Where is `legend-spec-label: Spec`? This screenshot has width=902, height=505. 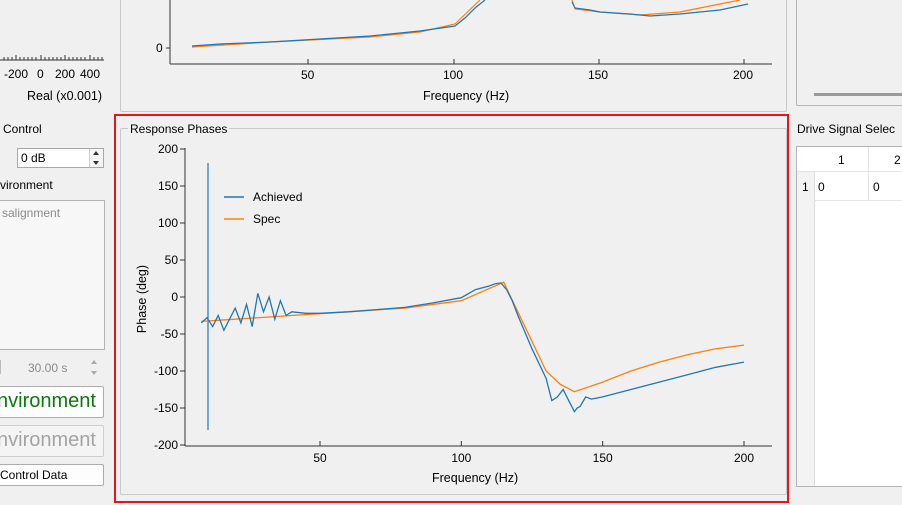
legend-spec-label: Spec is located at coordinates (266, 219).